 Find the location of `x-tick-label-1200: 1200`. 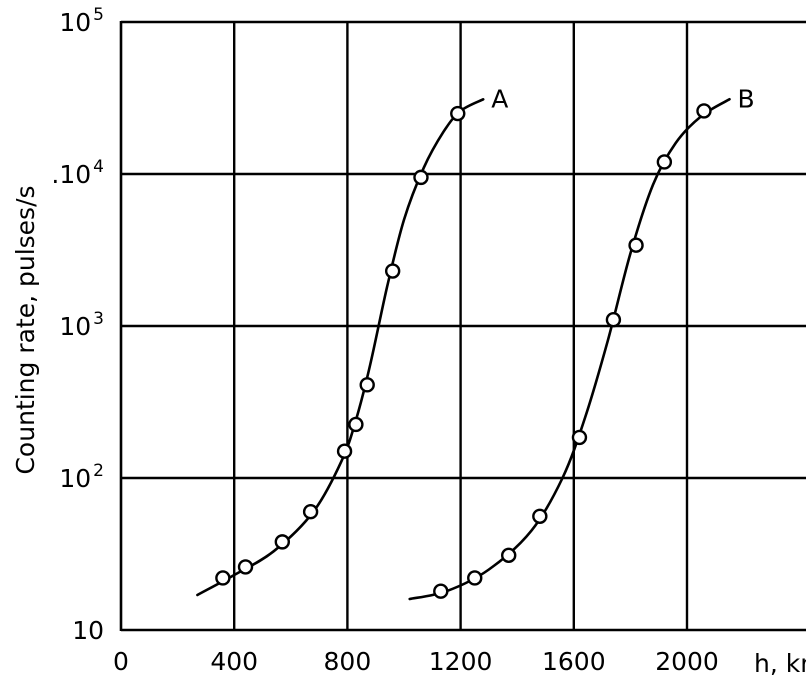

x-tick-label-1200: 1200 is located at coordinates (461, 661).